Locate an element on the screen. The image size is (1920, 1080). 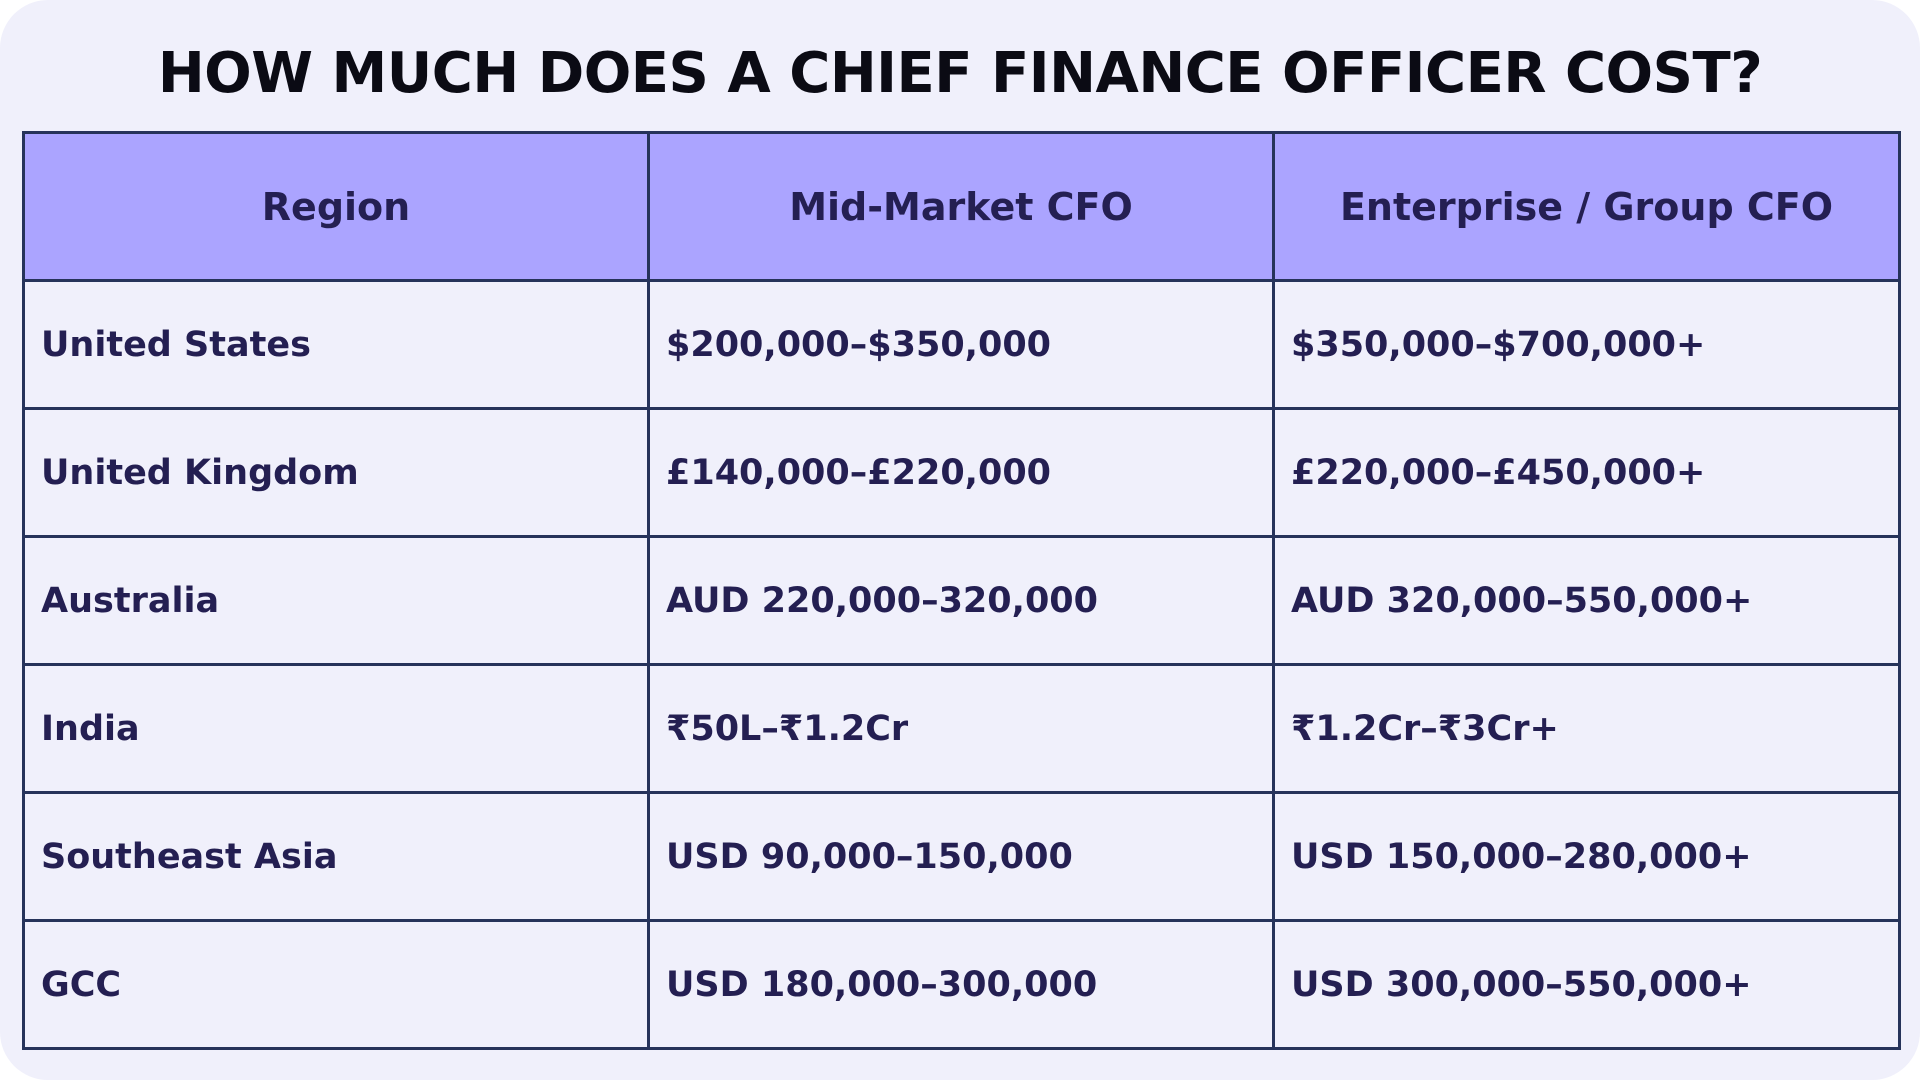
mid-market-cost-cell: £140,000–£220,000 is located at coordinates (961, 472).